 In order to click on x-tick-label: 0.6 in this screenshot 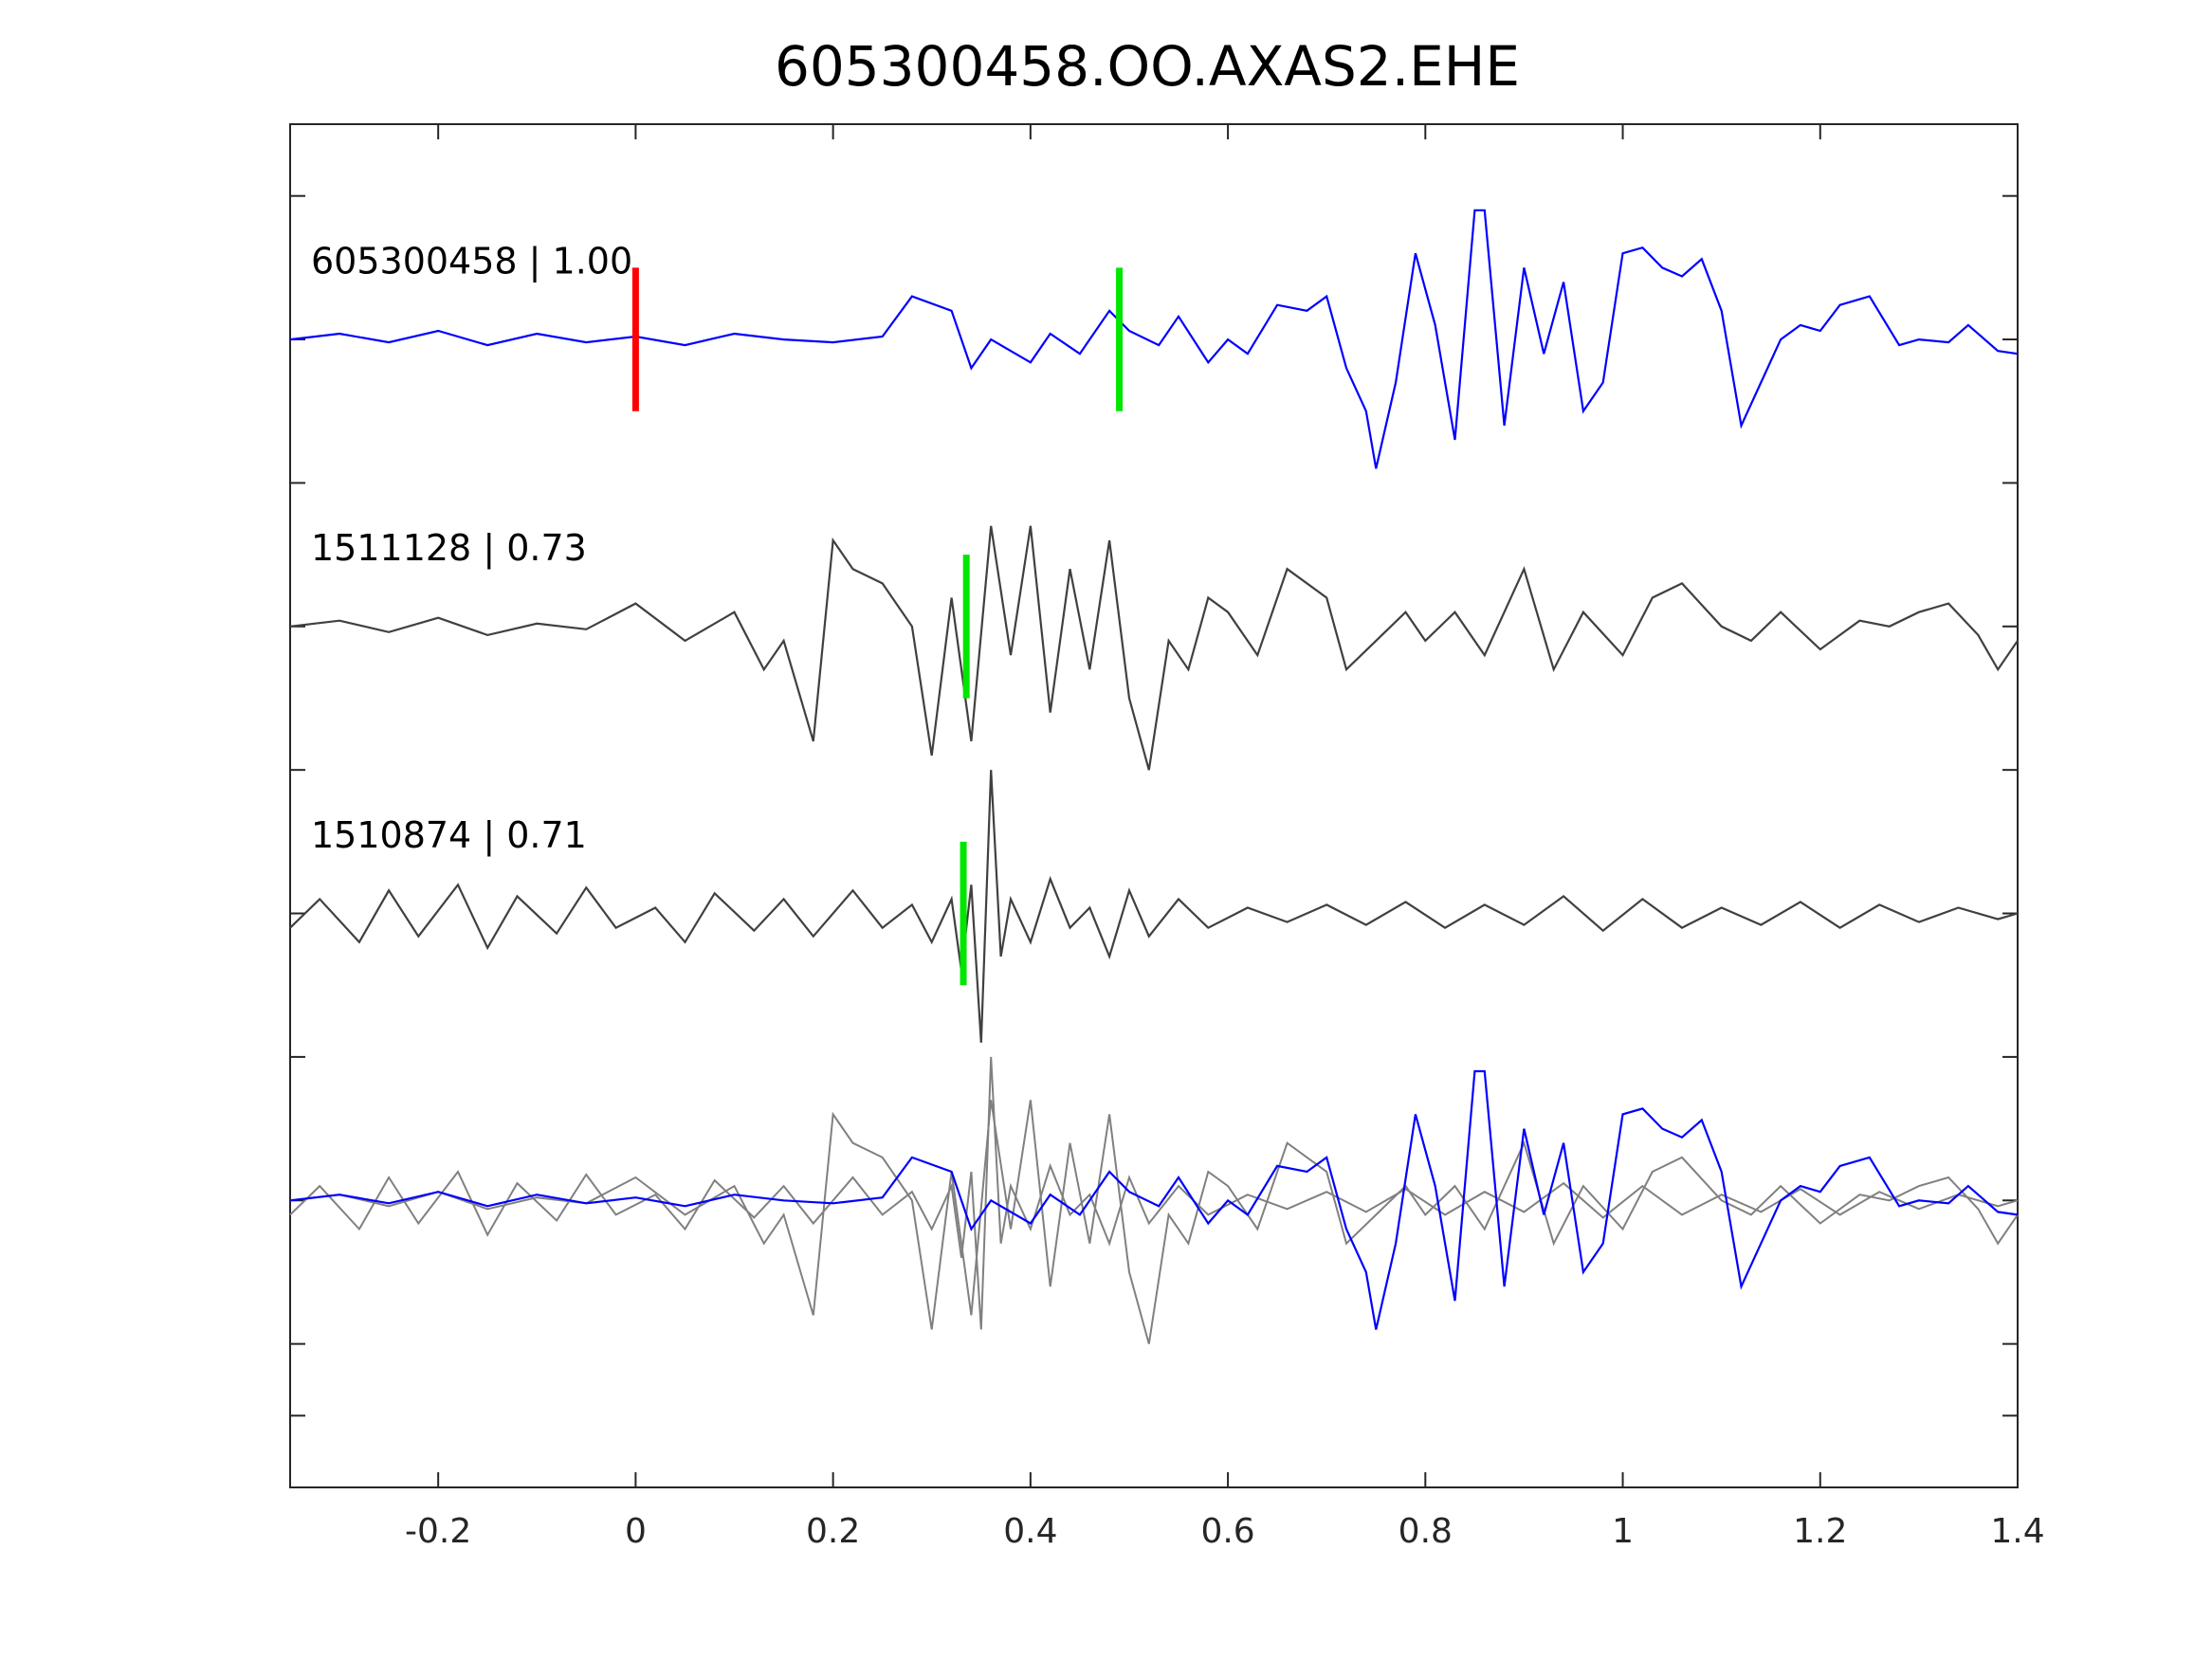, I will do `click(1227, 1531)`.